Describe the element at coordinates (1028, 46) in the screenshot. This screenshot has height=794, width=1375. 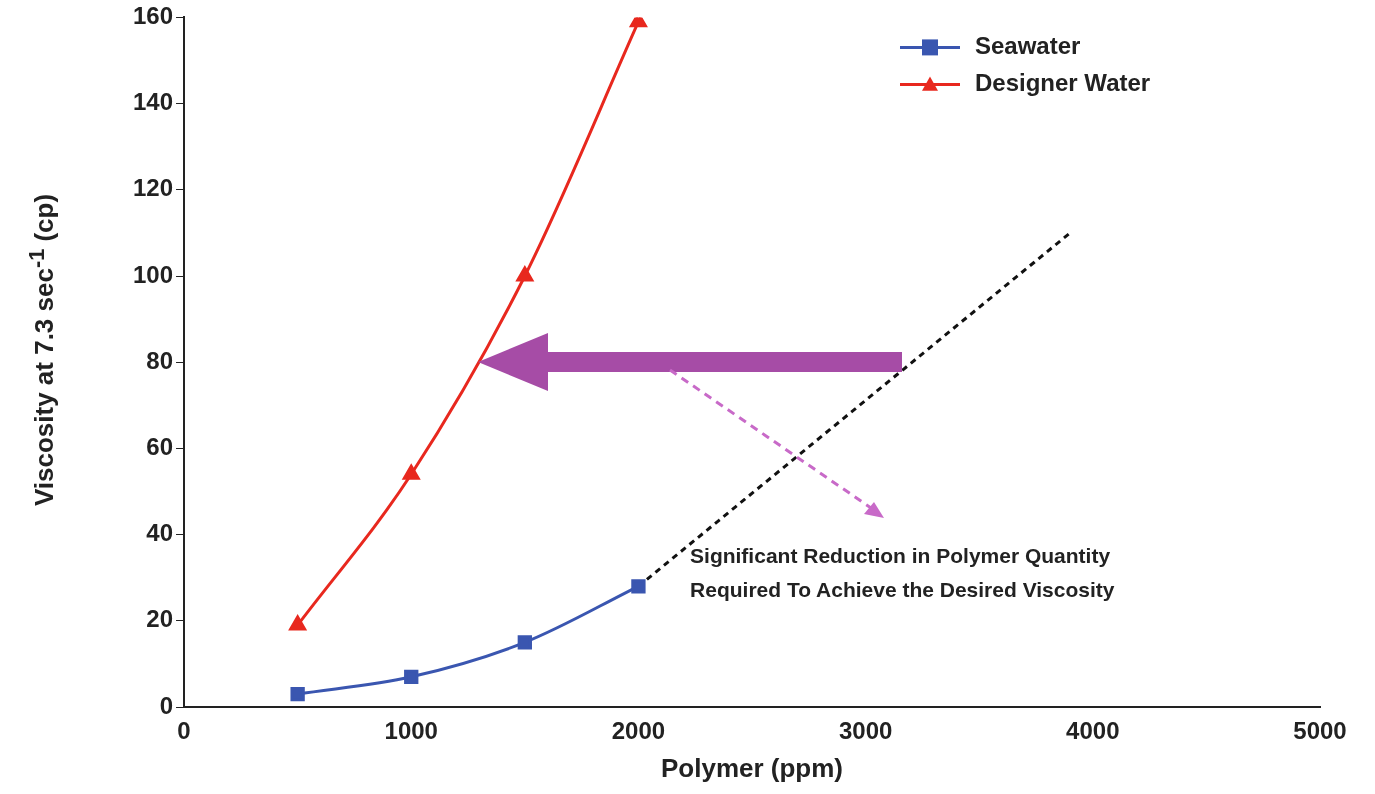
I see `legend-label: Seawater` at that location.